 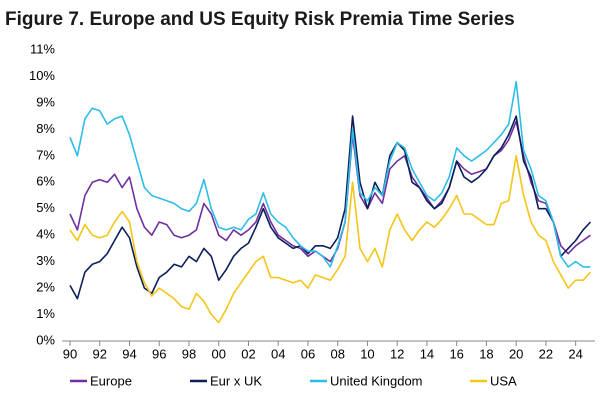 What do you see at coordinates (218, 353) in the screenshot?
I see `x-tick-label: 00` at bounding box center [218, 353].